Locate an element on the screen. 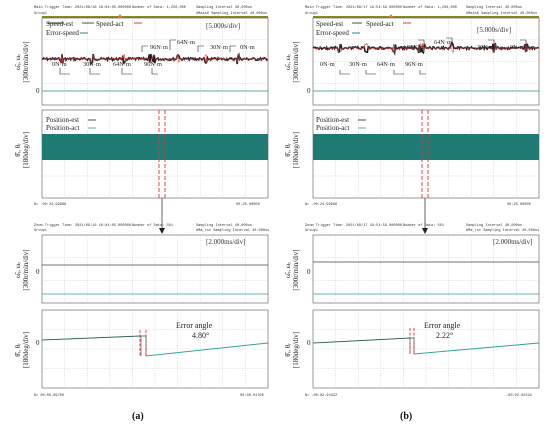  pos-ylabel: θ̂ᵣ, θᵣ [180deg/div] is located at coordinates (292, 150).